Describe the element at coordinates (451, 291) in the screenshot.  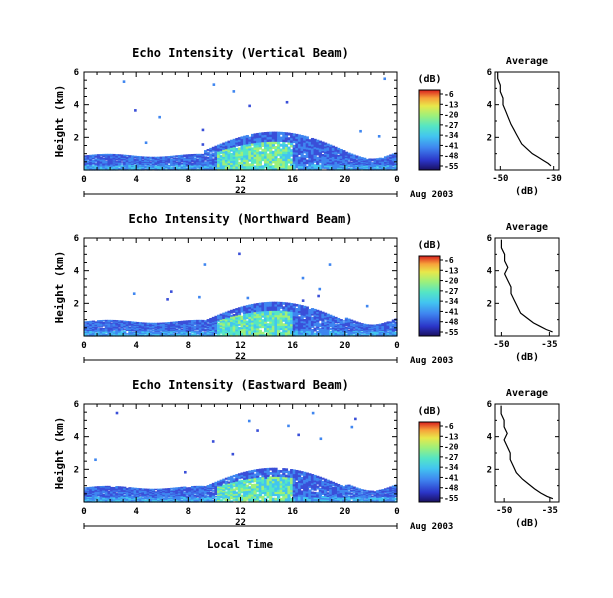
I see `colorbar-tick-label: -27` at that location.